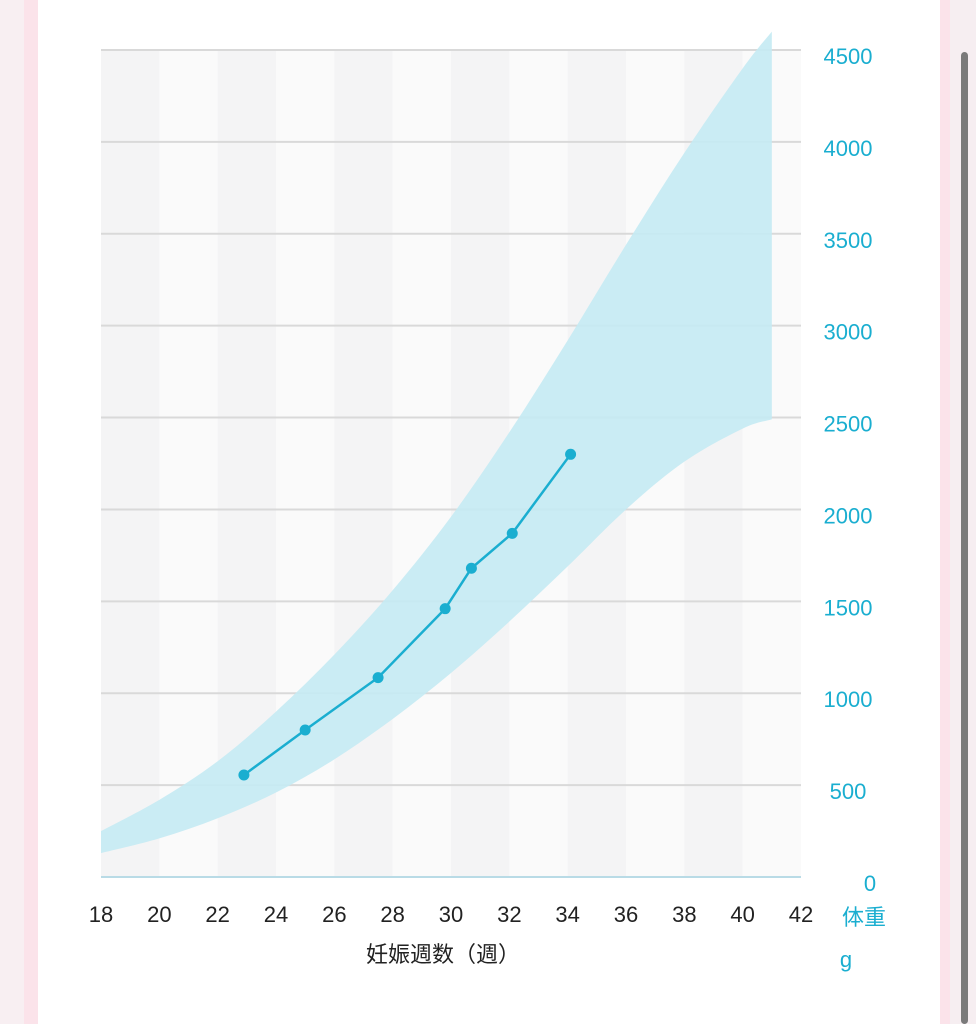  I want to click on y-tick-label: 4000, so click(848, 148).